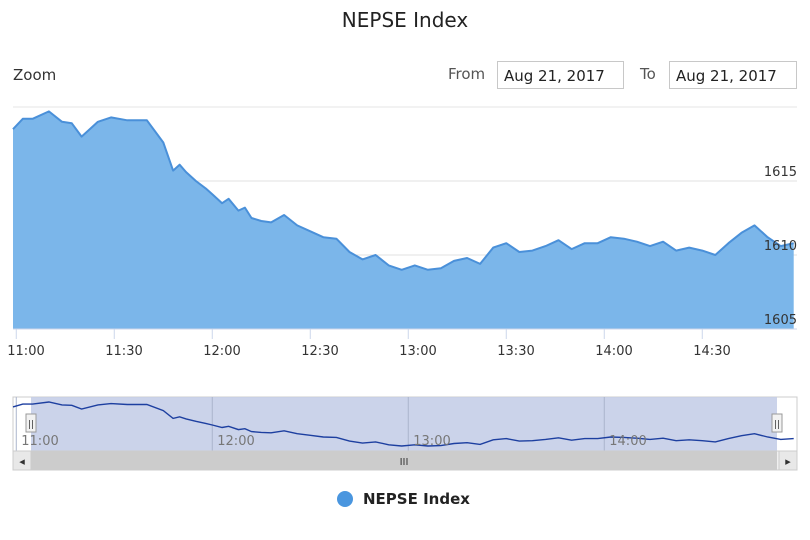 This screenshot has height=540, width=810. What do you see at coordinates (780, 172) in the screenshot?
I see `y-tick-label-1615: 1615` at bounding box center [780, 172].